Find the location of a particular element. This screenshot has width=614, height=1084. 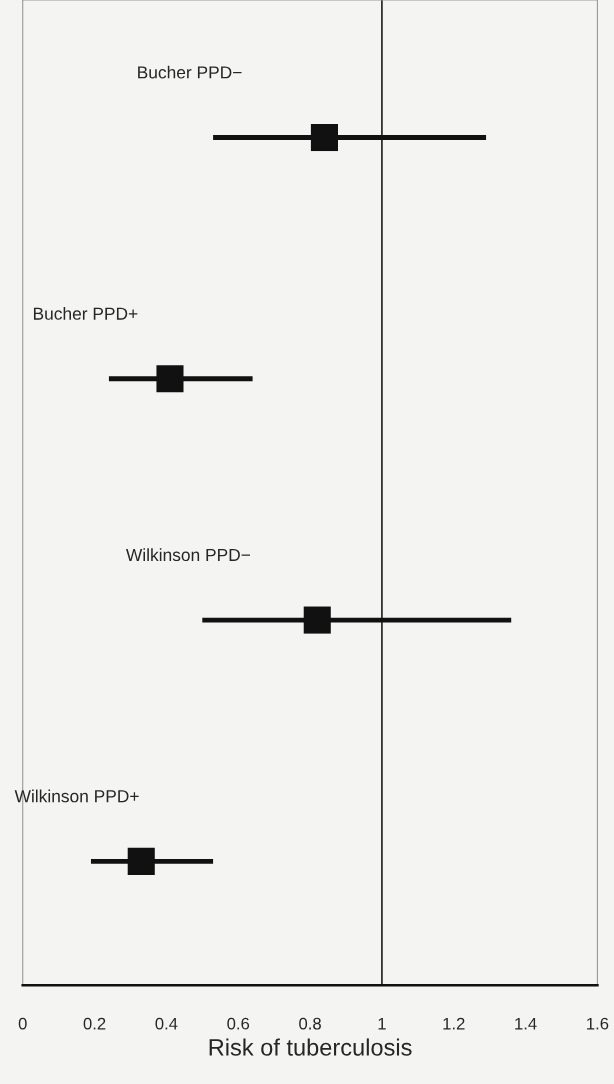

x-axis-title: Risk of tuberculosis is located at coordinates (310, 1047).